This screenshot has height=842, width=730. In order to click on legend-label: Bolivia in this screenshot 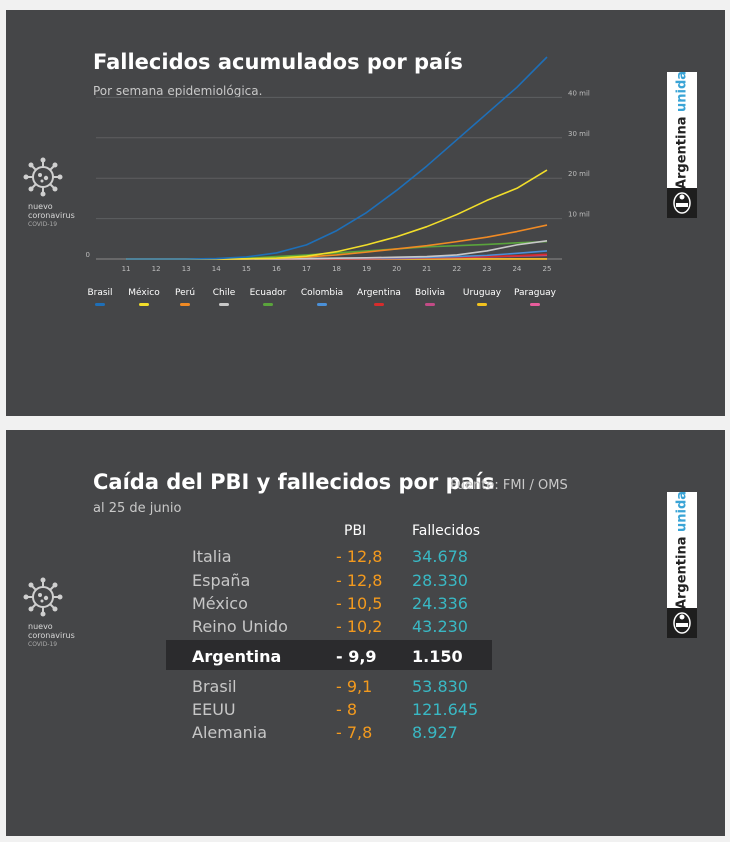, I will do `click(430, 293)`.